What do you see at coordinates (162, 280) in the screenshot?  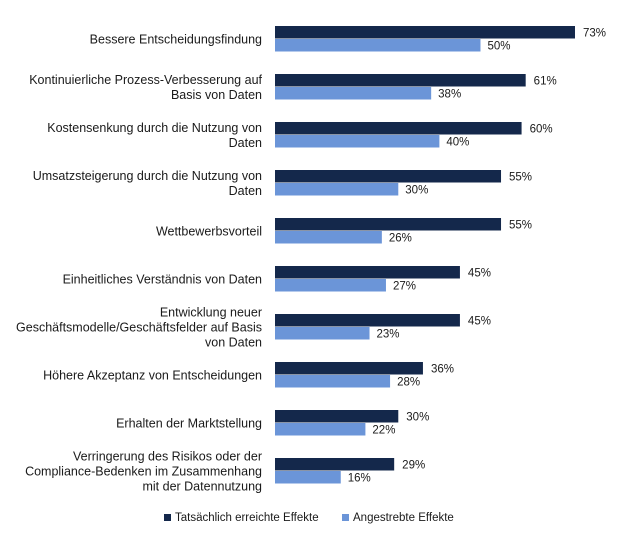 I see `category-label: Einheitliches Verständnis von Daten` at bounding box center [162, 280].